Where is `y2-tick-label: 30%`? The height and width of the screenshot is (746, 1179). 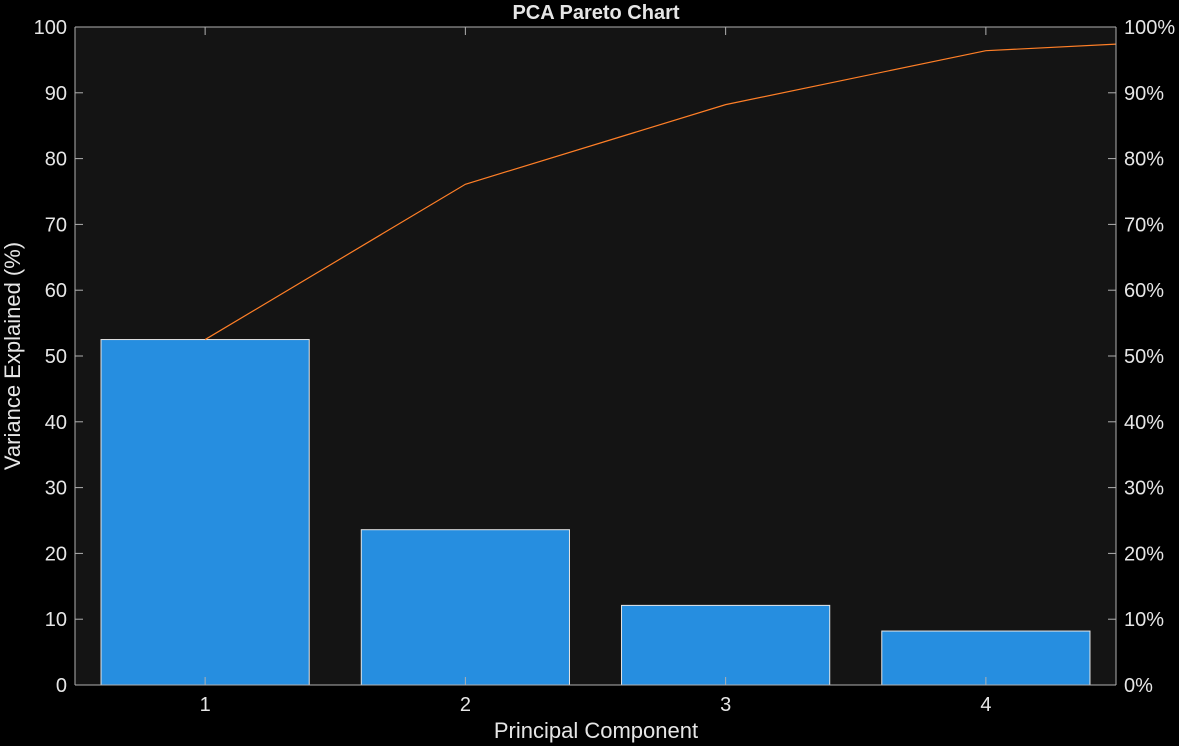
y2-tick-label: 30% is located at coordinates (1144, 489).